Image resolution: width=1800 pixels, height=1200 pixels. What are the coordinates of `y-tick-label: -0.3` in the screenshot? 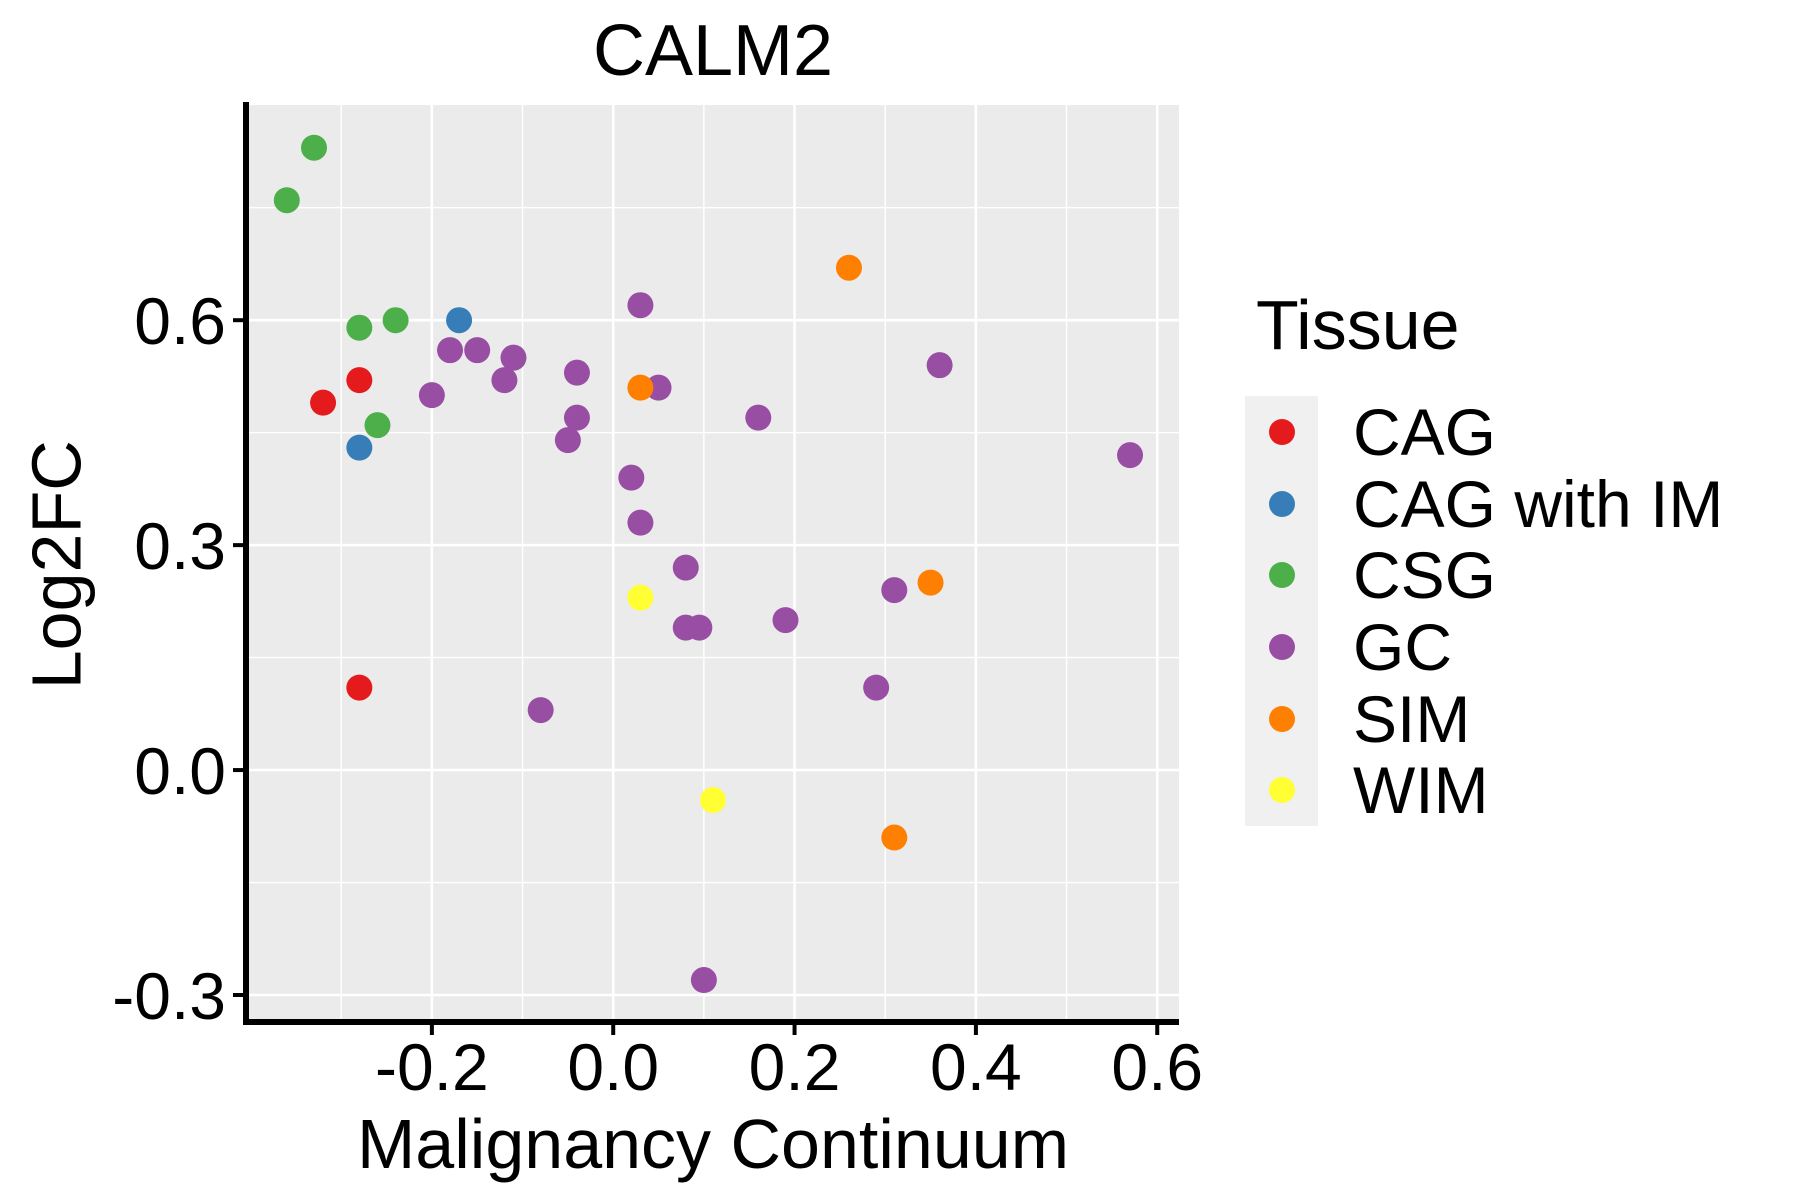 It's located at (169, 996).